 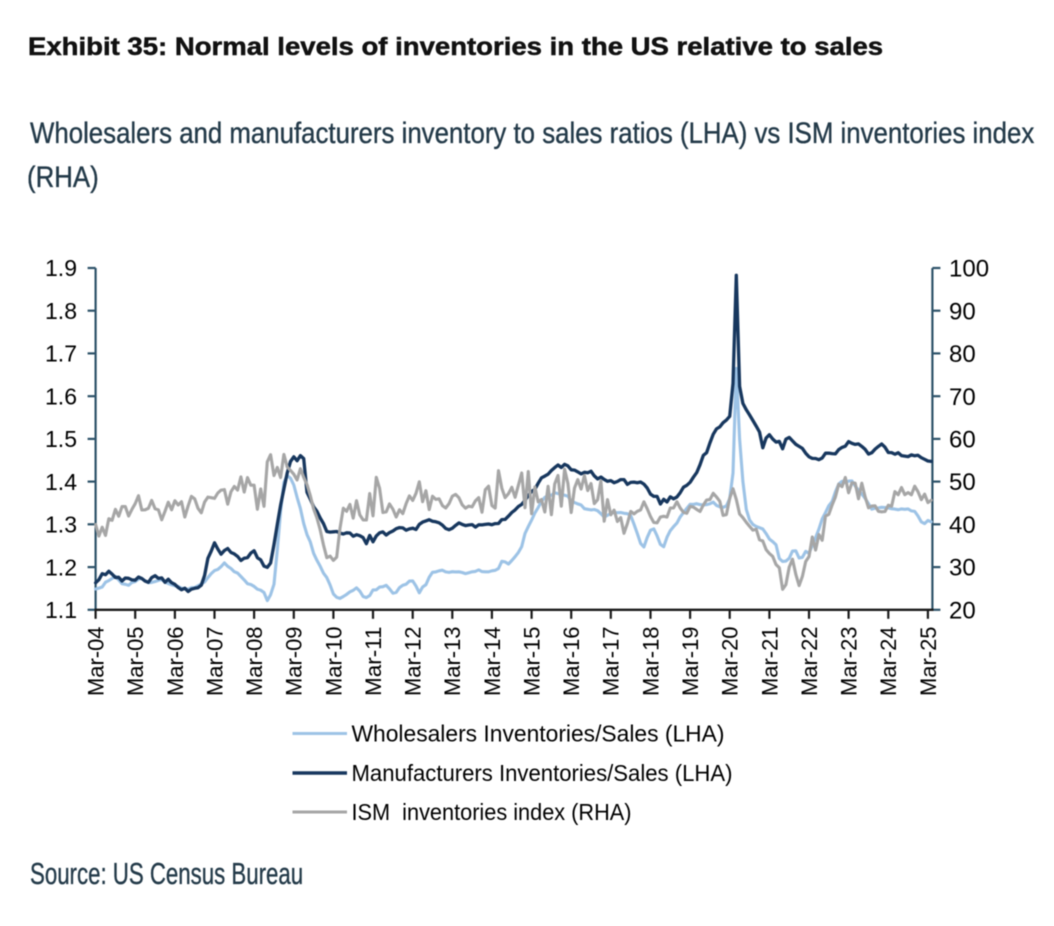 What do you see at coordinates (962, 482) in the screenshot?
I see `svg-text: 50` at bounding box center [962, 482].